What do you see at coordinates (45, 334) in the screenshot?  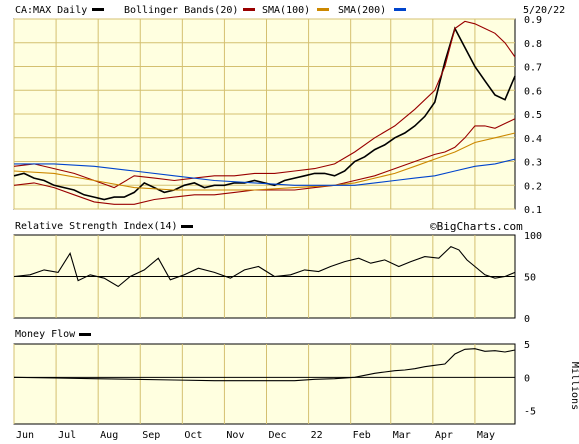 I see `moneyflow-title: Money Flow` at bounding box center [45, 334].